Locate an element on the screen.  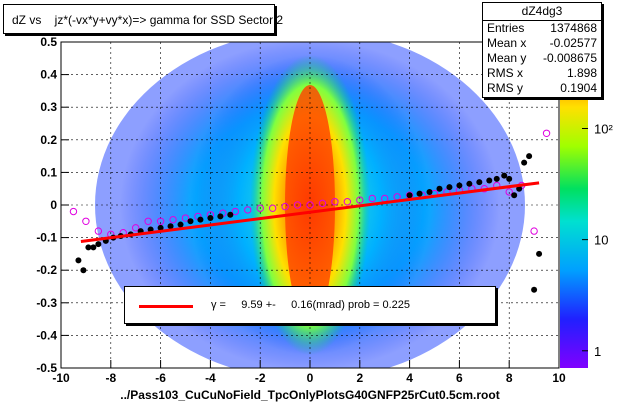
stats-name: dZ4dg3 is located at coordinates (542, 12).